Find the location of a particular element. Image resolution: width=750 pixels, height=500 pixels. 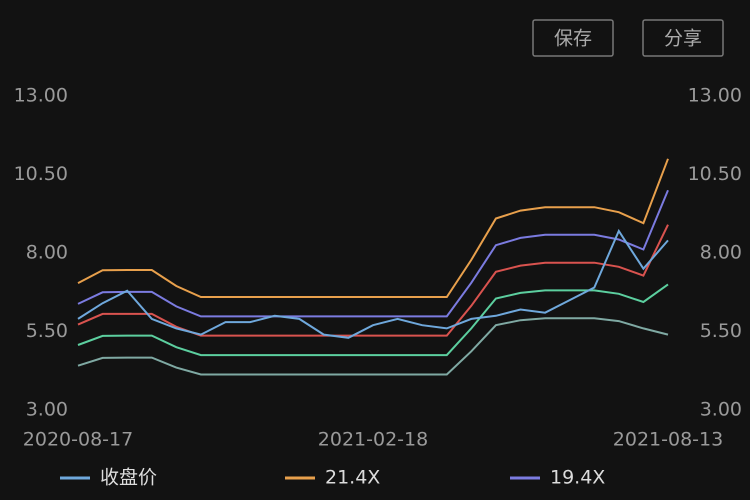

y-tick-label-right: 8.00 is located at coordinates (721, 253).